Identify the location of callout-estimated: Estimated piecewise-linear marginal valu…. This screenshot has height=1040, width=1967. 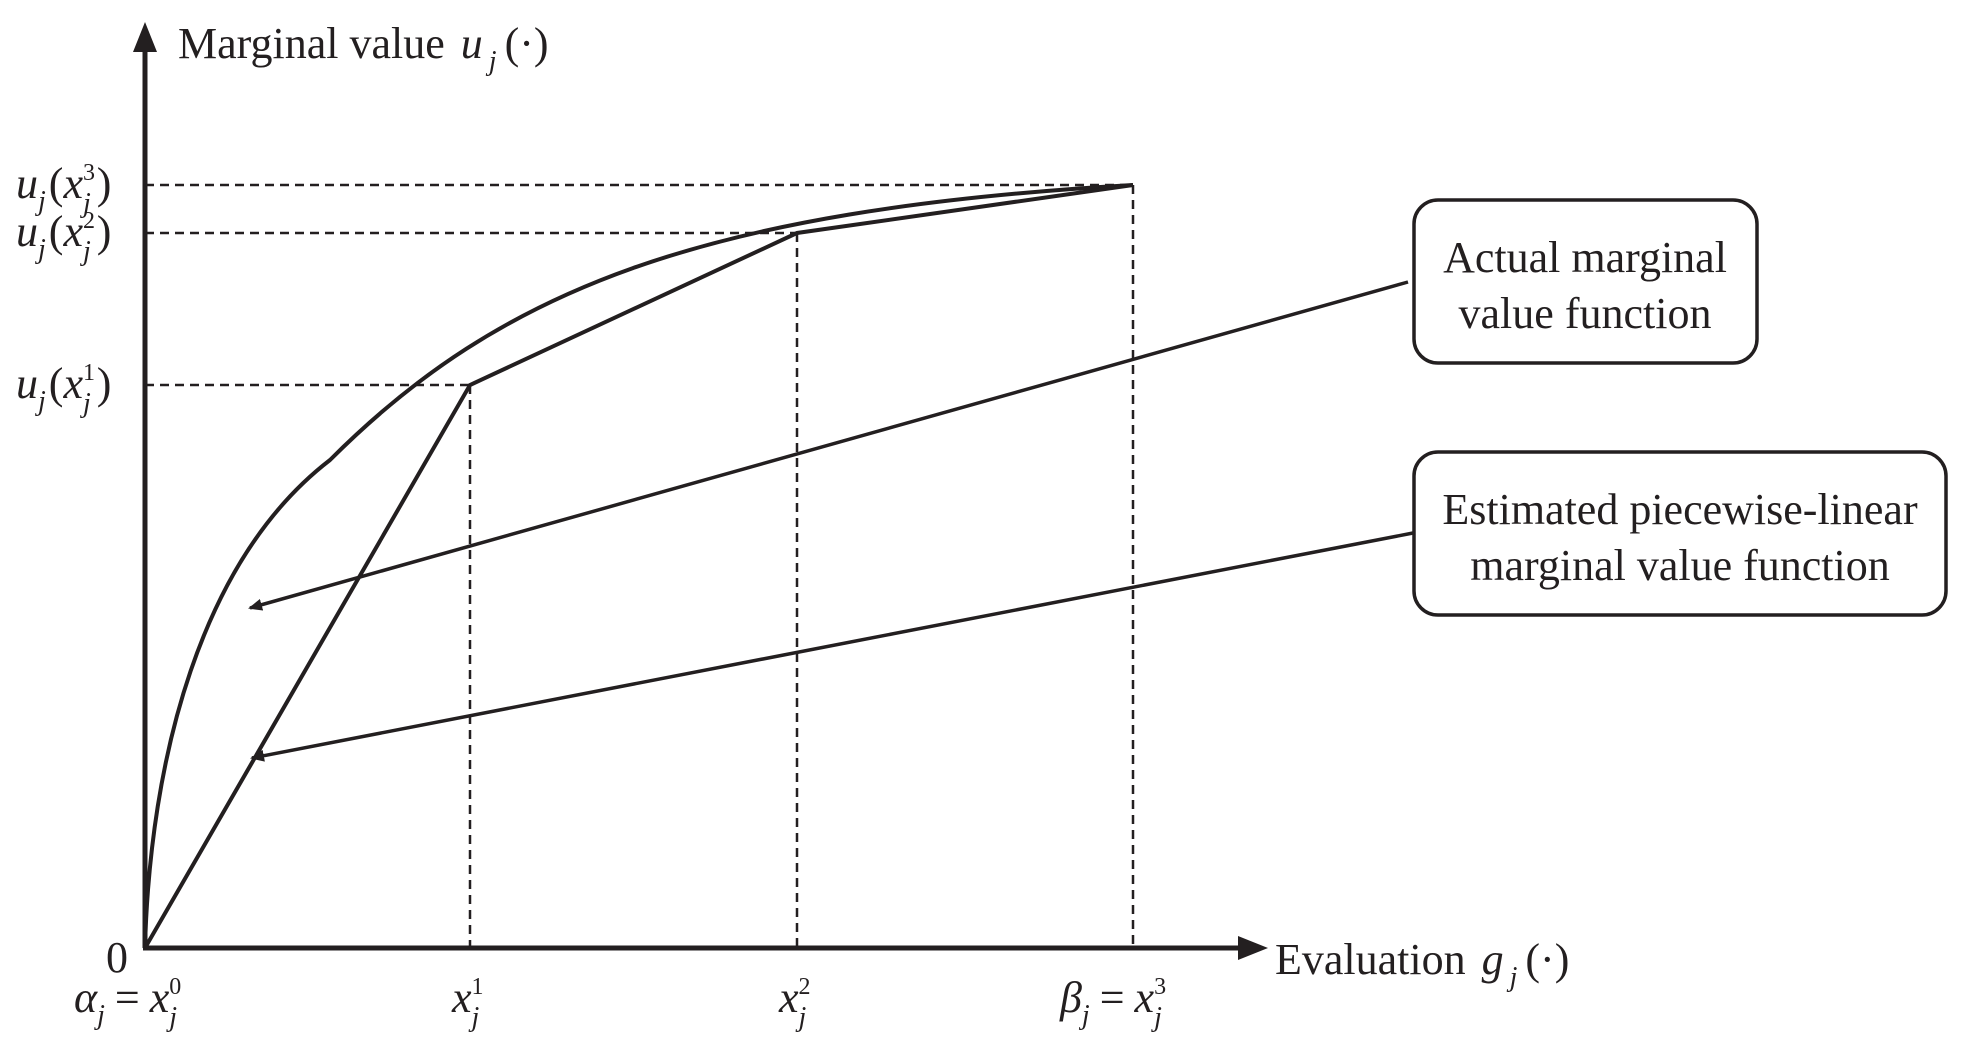
(1680, 533).